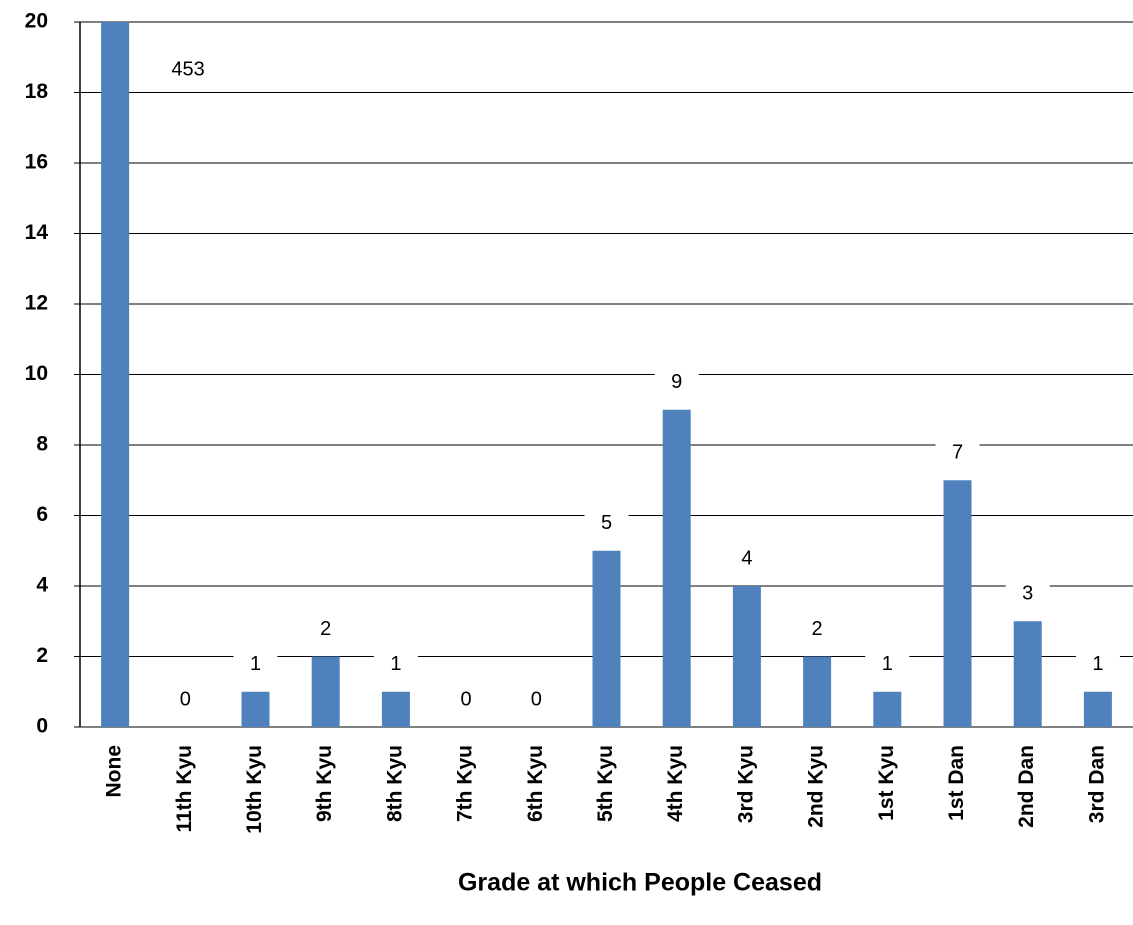 This screenshot has height=925, width=1133. Describe the element at coordinates (640, 883) in the screenshot. I see `x-axis-title: Grade at which People Ceased` at that location.